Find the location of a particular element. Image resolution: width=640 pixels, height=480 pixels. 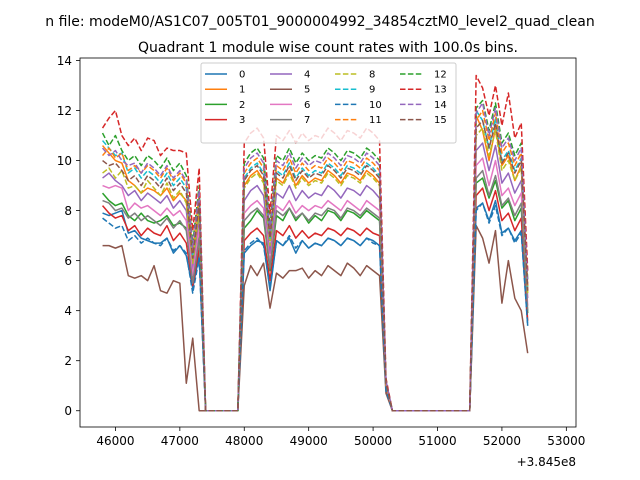

y-tick-label: 10 is located at coordinates (64, 161).